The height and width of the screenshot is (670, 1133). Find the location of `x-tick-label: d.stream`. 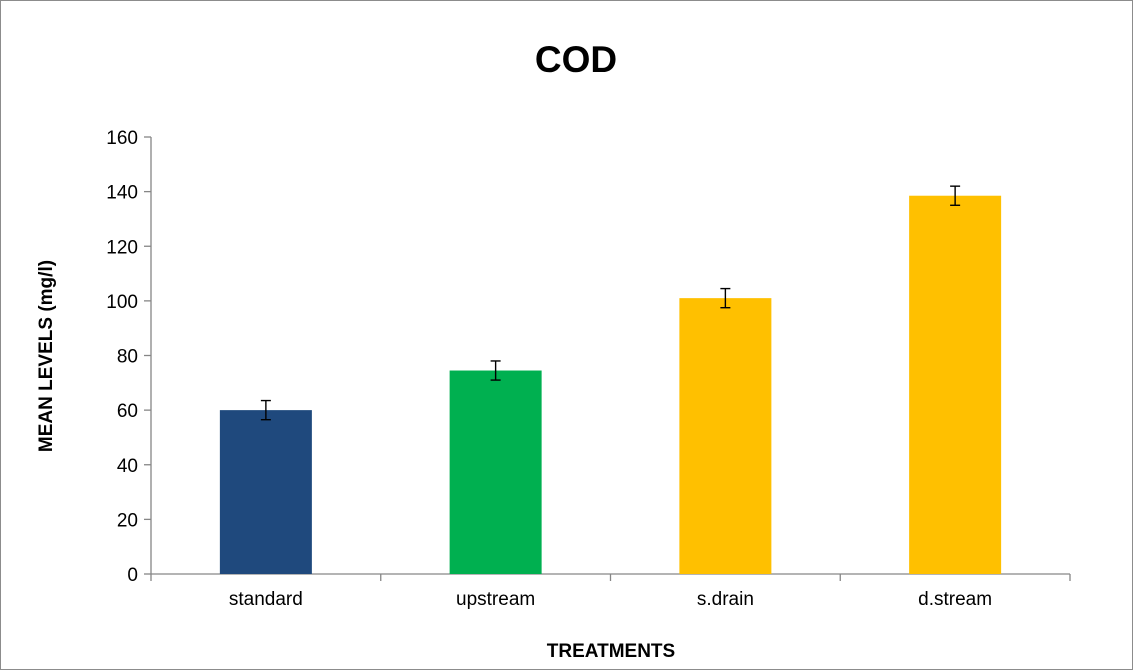

x-tick-label: d.stream is located at coordinates (955, 599).